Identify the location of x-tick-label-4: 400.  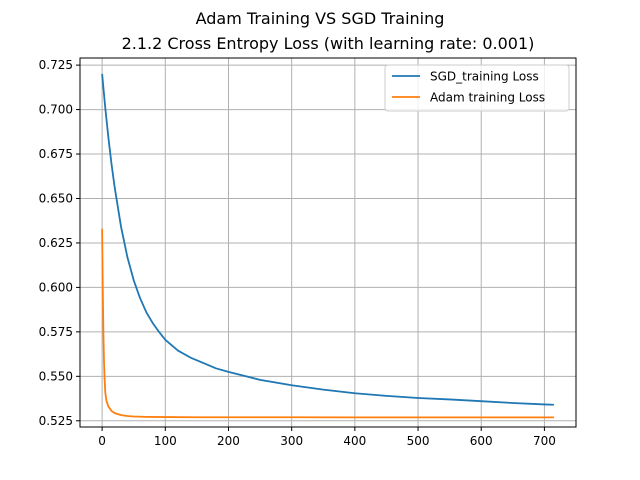
(354, 441).